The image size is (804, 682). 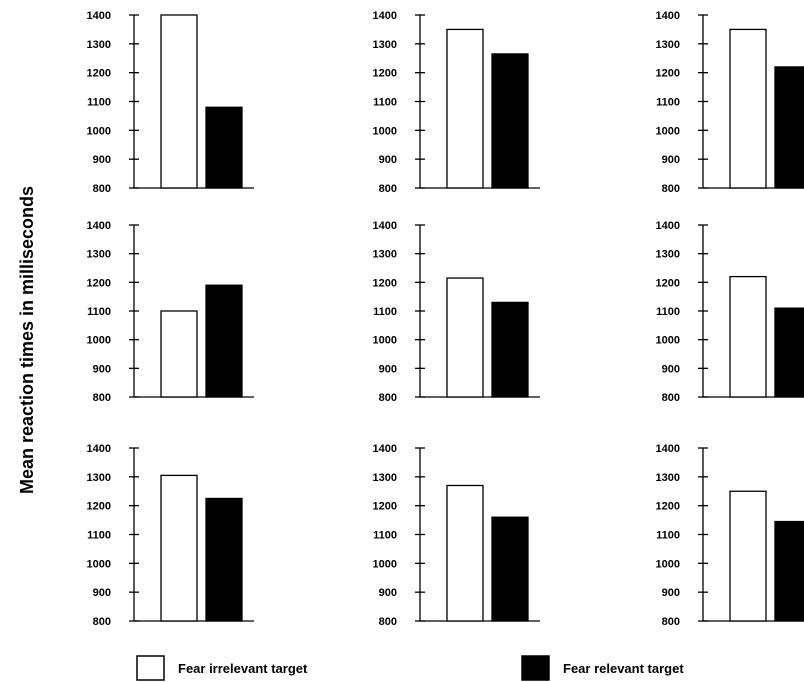 I want to click on panel-r1-c0: 800 900 1000 1100 1200 1300 1400, so click(x=170, y=312).